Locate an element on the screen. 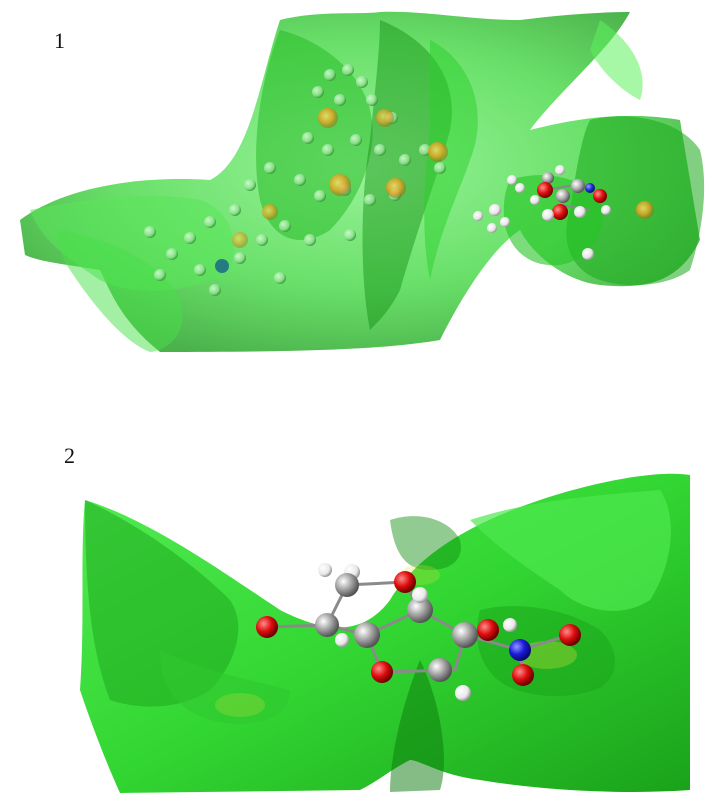 The image size is (712, 803). panel-label-1: 1 is located at coordinates (59, 40).